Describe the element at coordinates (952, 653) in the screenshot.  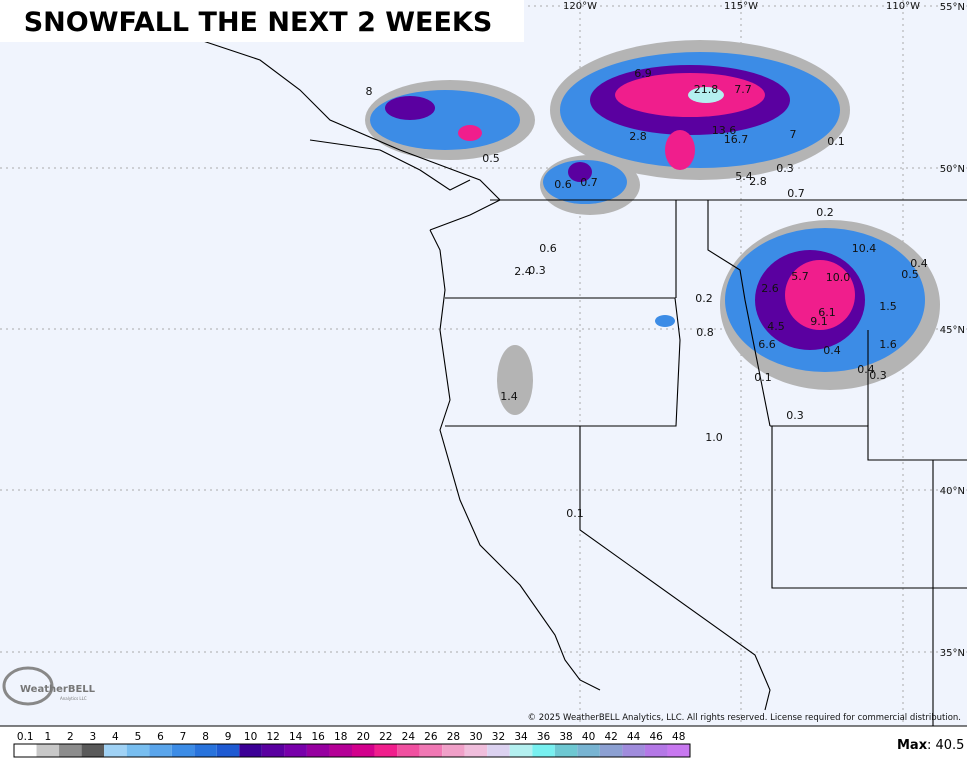
I see `latitude-label: 35°N` at that location.